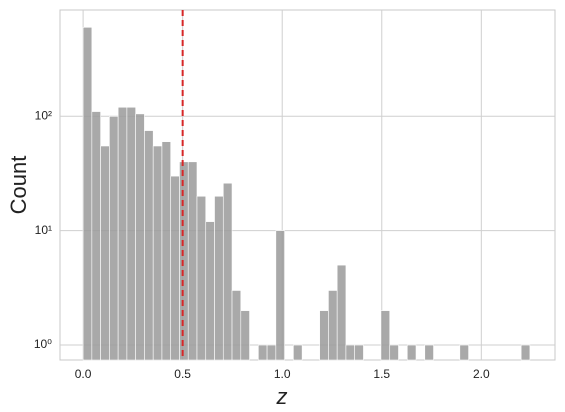  What do you see at coordinates (83, 374) in the screenshot?
I see `x-tick-label: 0.0` at bounding box center [83, 374].